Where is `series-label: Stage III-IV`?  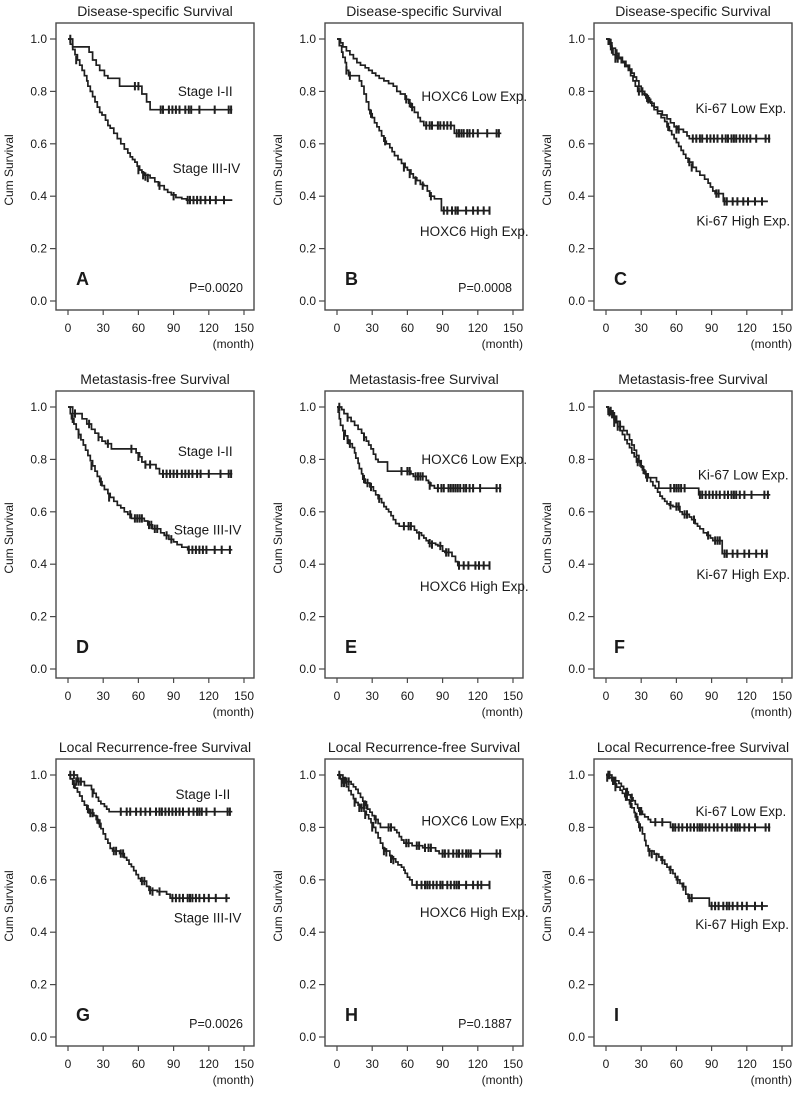 series-label: Stage III-IV is located at coordinates (208, 530).